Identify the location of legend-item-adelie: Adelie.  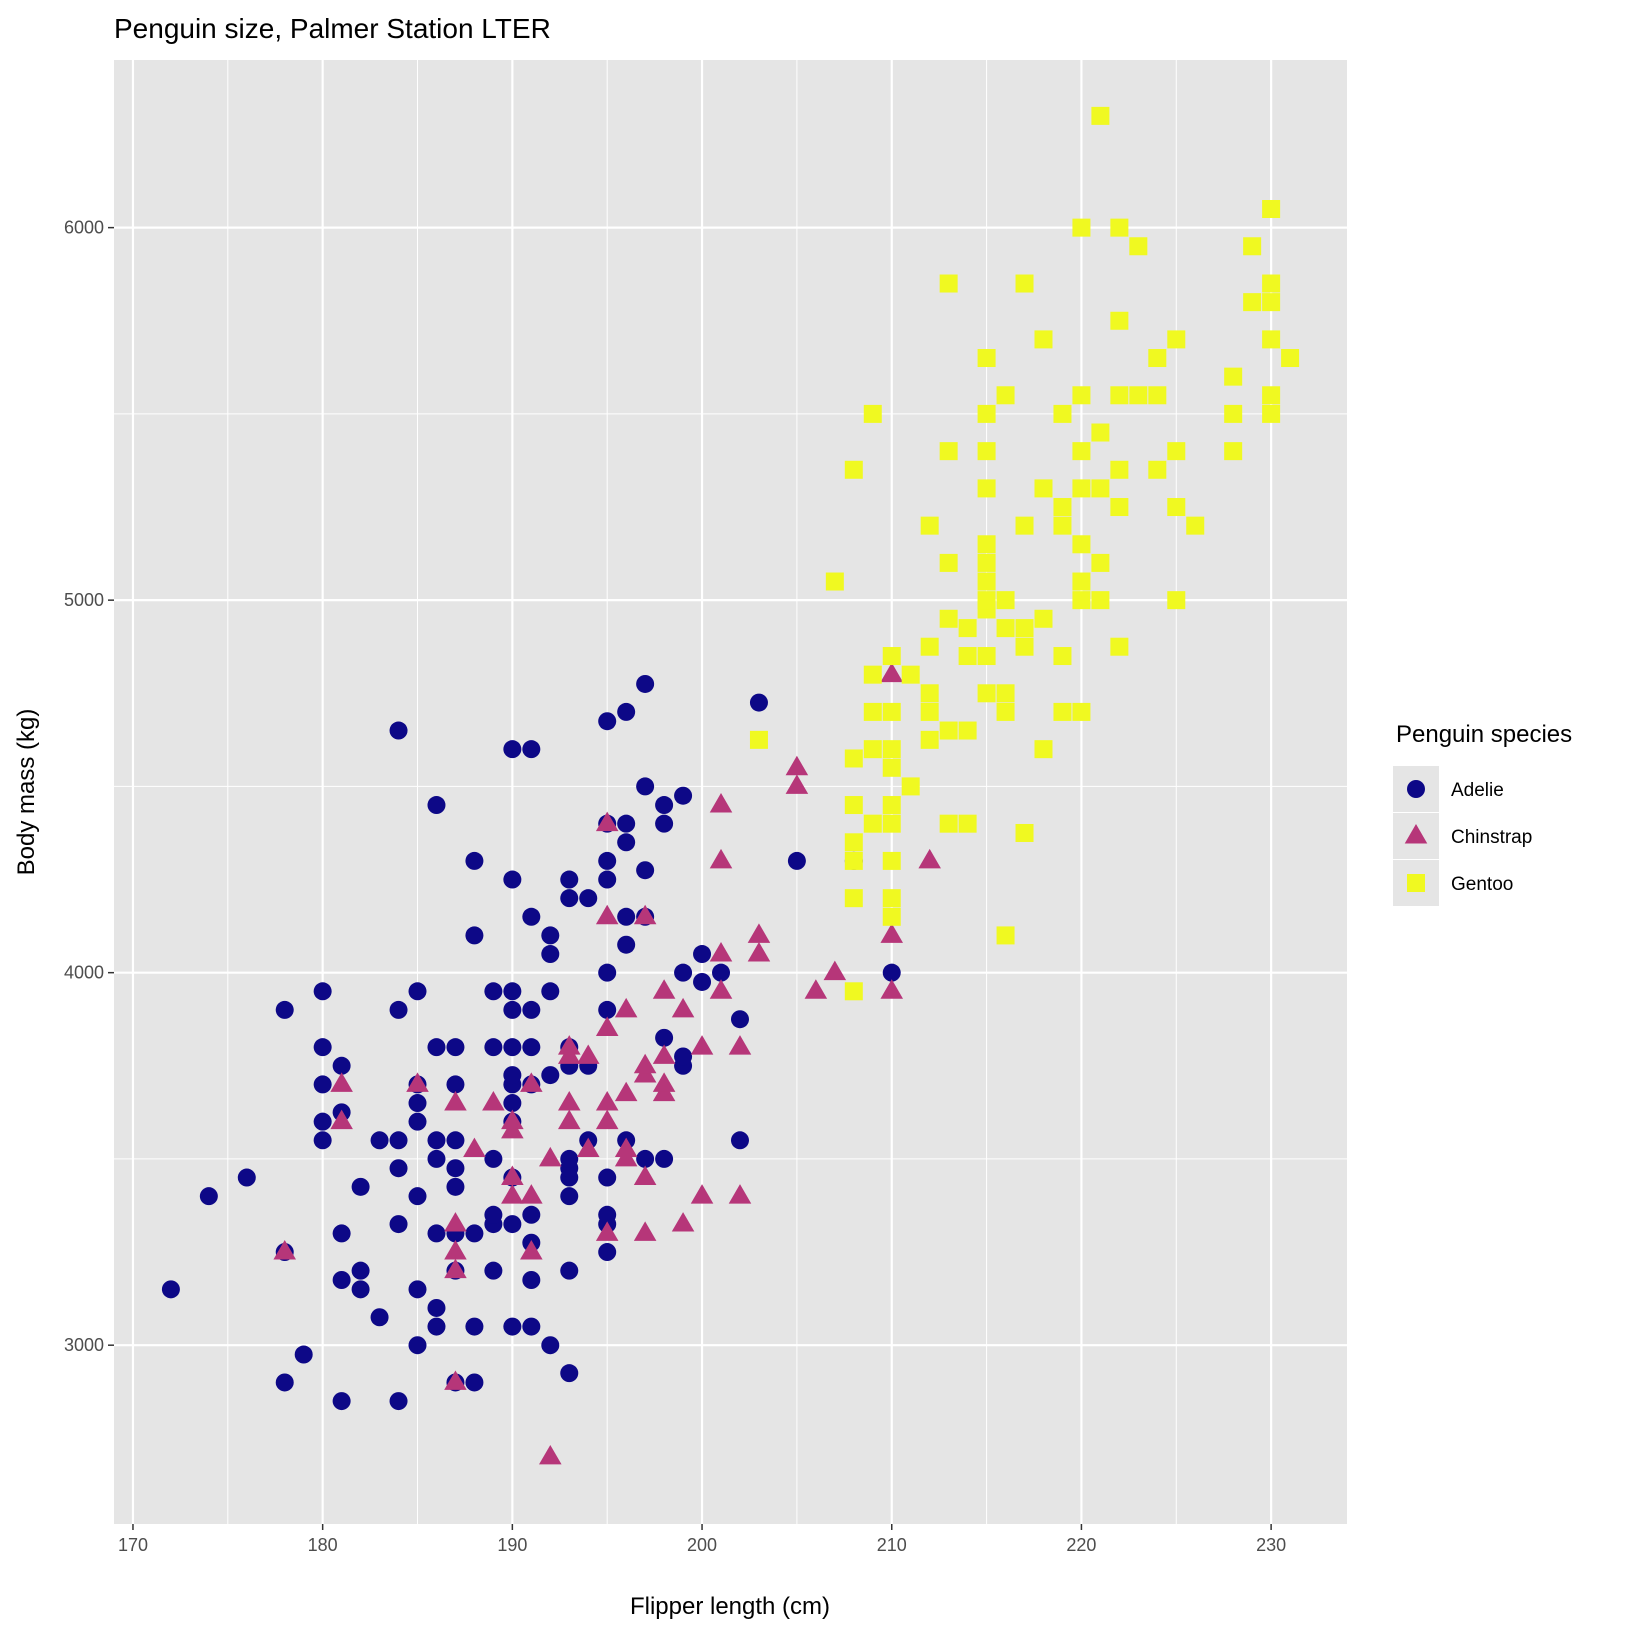
(1448, 789).